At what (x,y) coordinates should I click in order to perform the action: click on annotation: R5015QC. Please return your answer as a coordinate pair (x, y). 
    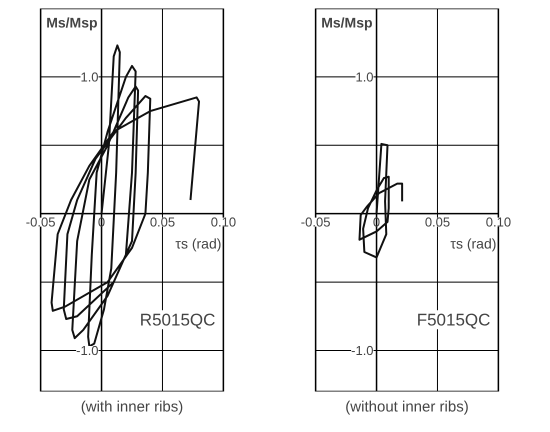
    Looking at the image, I should click on (178, 320).